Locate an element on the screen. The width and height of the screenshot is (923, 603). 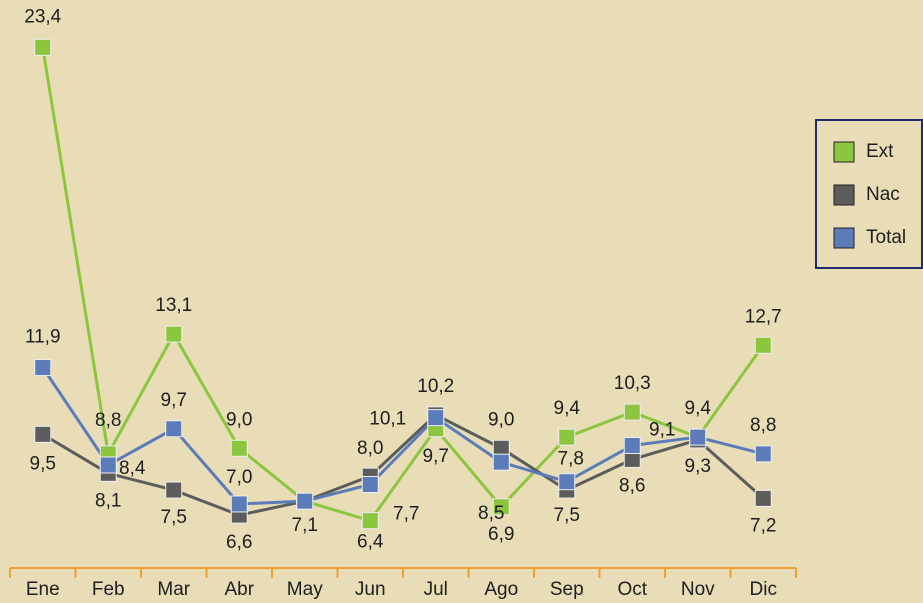
data-label: 9,5 is located at coordinates (43, 463).